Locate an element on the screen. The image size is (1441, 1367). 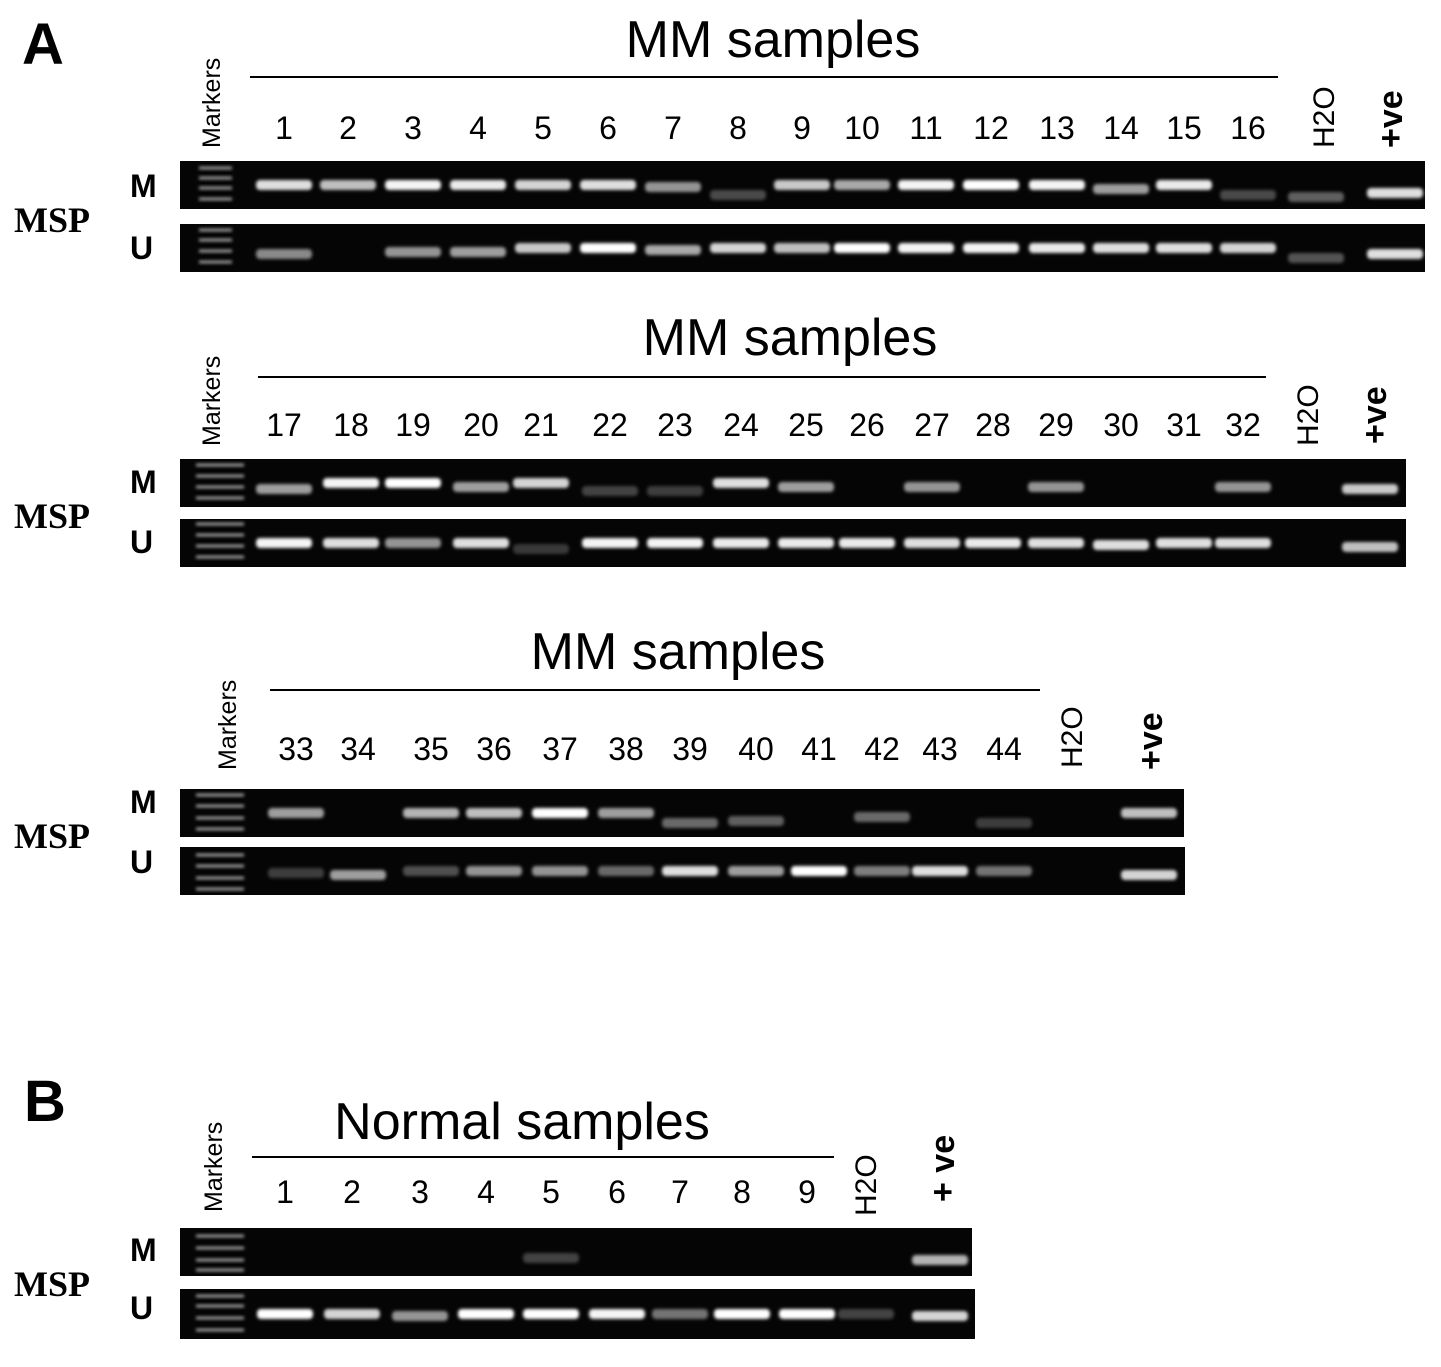
panel-a-letter: A is located at coordinates (43, 44).